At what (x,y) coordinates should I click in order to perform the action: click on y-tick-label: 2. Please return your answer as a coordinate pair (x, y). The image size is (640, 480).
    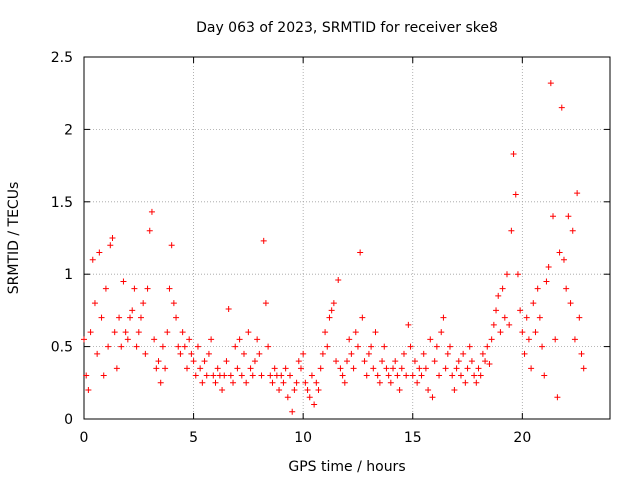
    Looking at the image, I should click on (68, 130).